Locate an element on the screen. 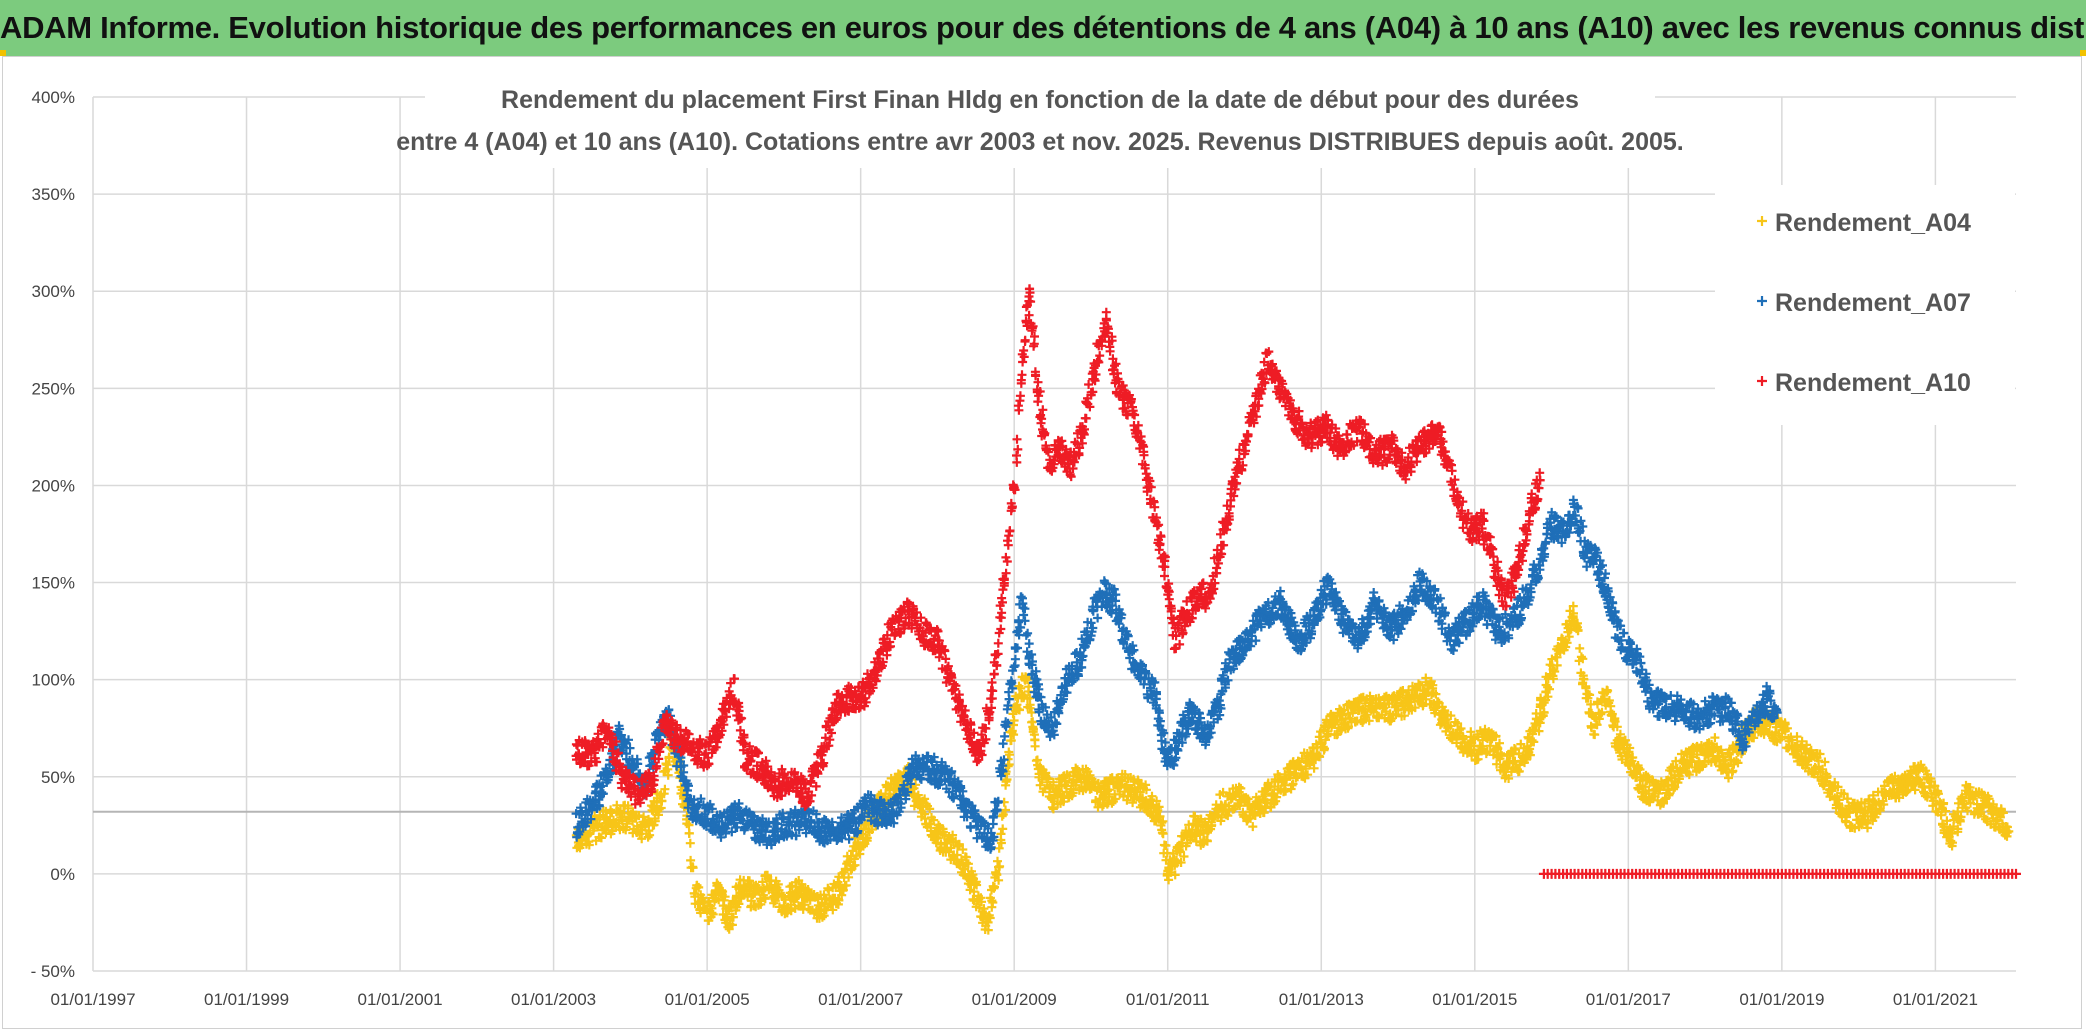 The width and height of the screenshot is (2086, 1032). banner-corner-right is located at coordinates (2083, 53).